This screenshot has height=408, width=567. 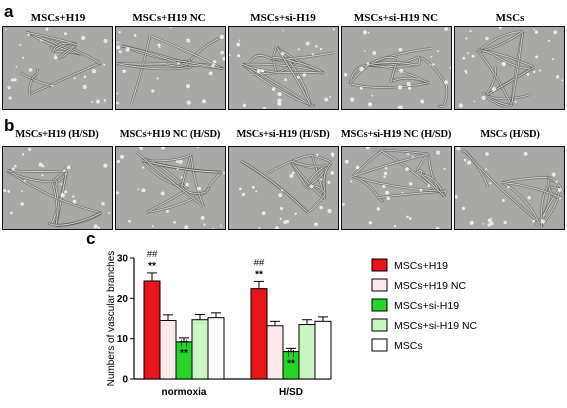 What do you see at coordinates (91, 238) in the screenshot?
I see `panel-label-c: c` at bounding box center [91, 238].